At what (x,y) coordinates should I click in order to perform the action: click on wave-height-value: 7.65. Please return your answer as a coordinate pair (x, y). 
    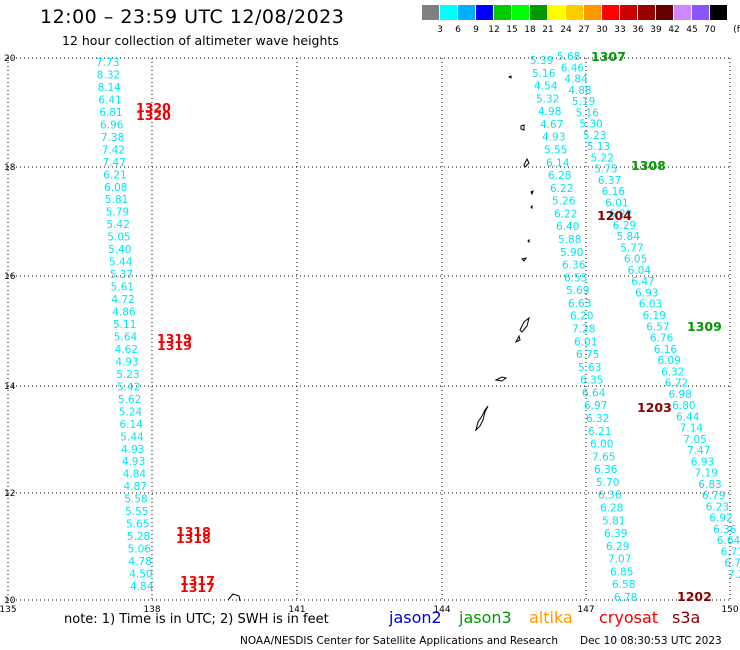
    Looking at the image, I should click on (603, 457).